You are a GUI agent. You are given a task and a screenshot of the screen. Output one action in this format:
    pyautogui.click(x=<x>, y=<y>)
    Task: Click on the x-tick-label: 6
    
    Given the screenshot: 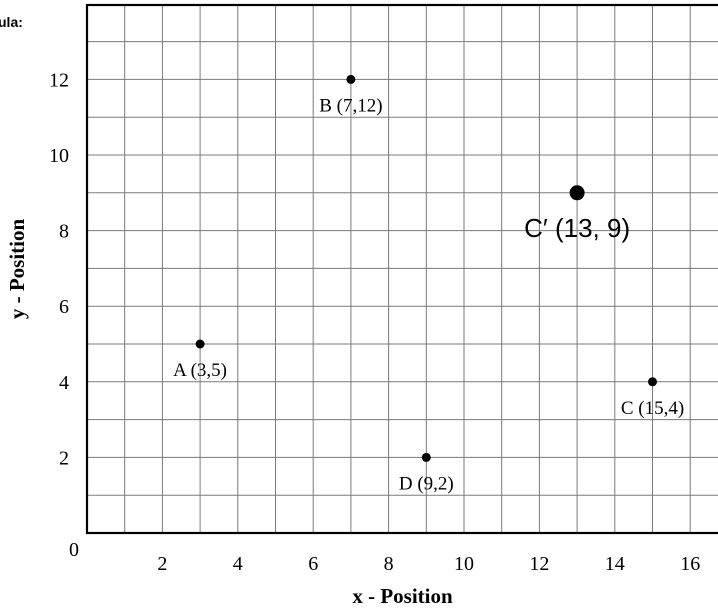 What is the action you would take?
    pyautogui.click(x=313, y=564)
    